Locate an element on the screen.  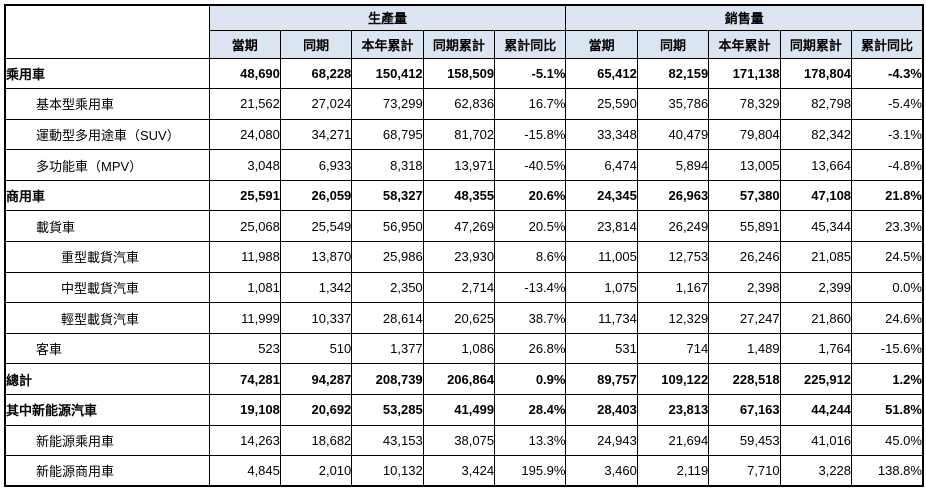
cell-value: 57,380 is located at coordinates (744, 195).